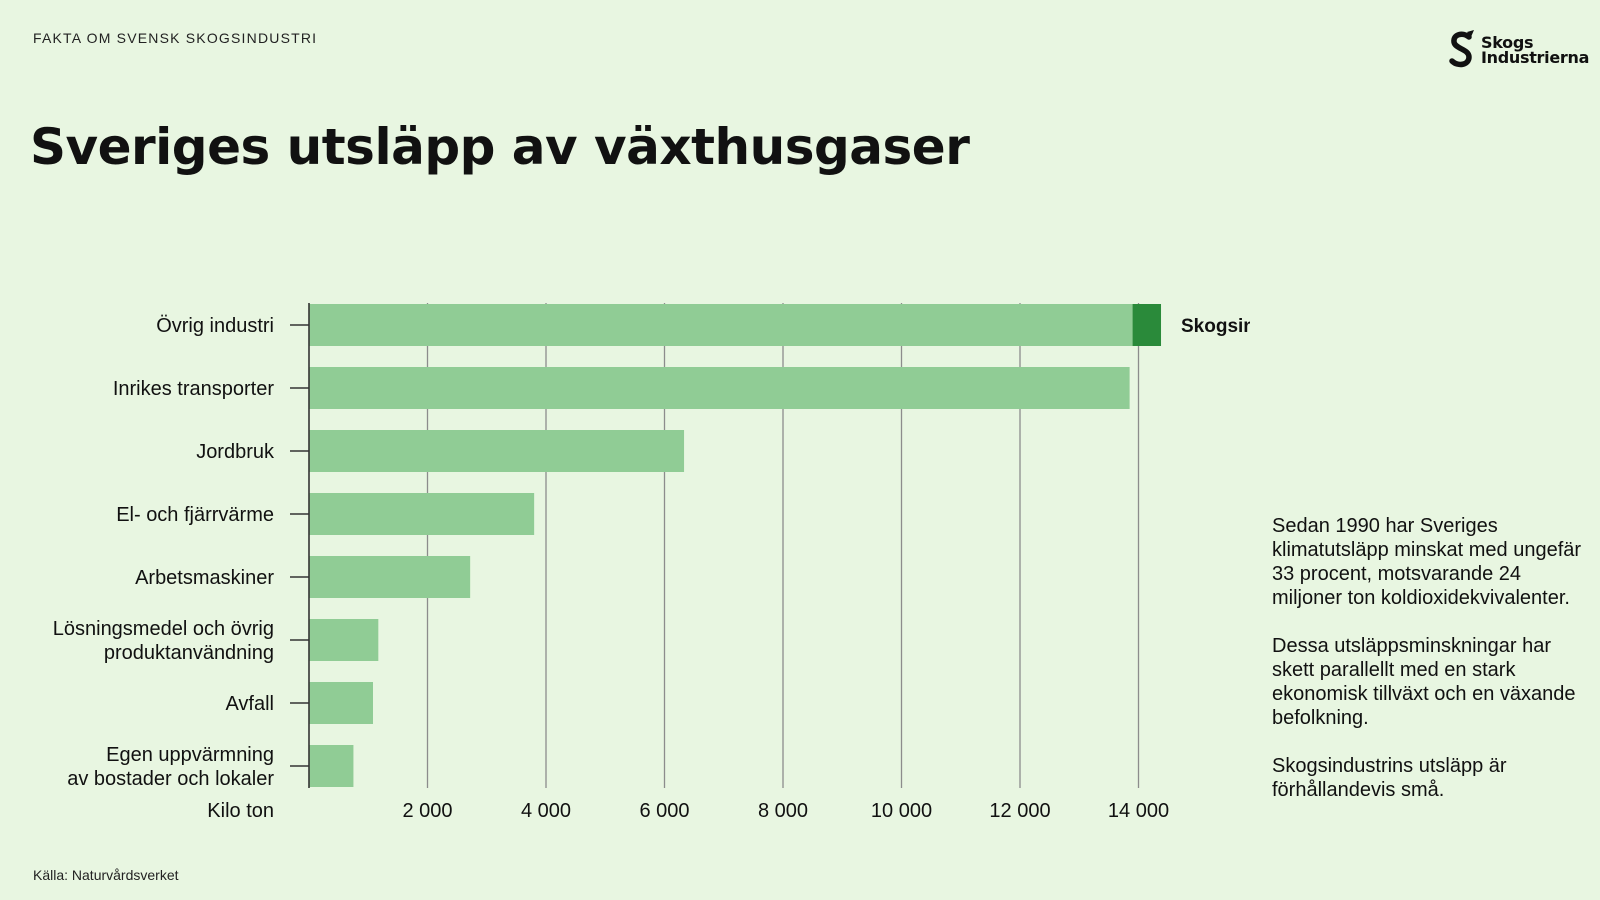 The height and width of the screenshot is (900, 1600). I want to click on skogsindustrierna-logo: Skogs Industrierna, so click(1518, 50).